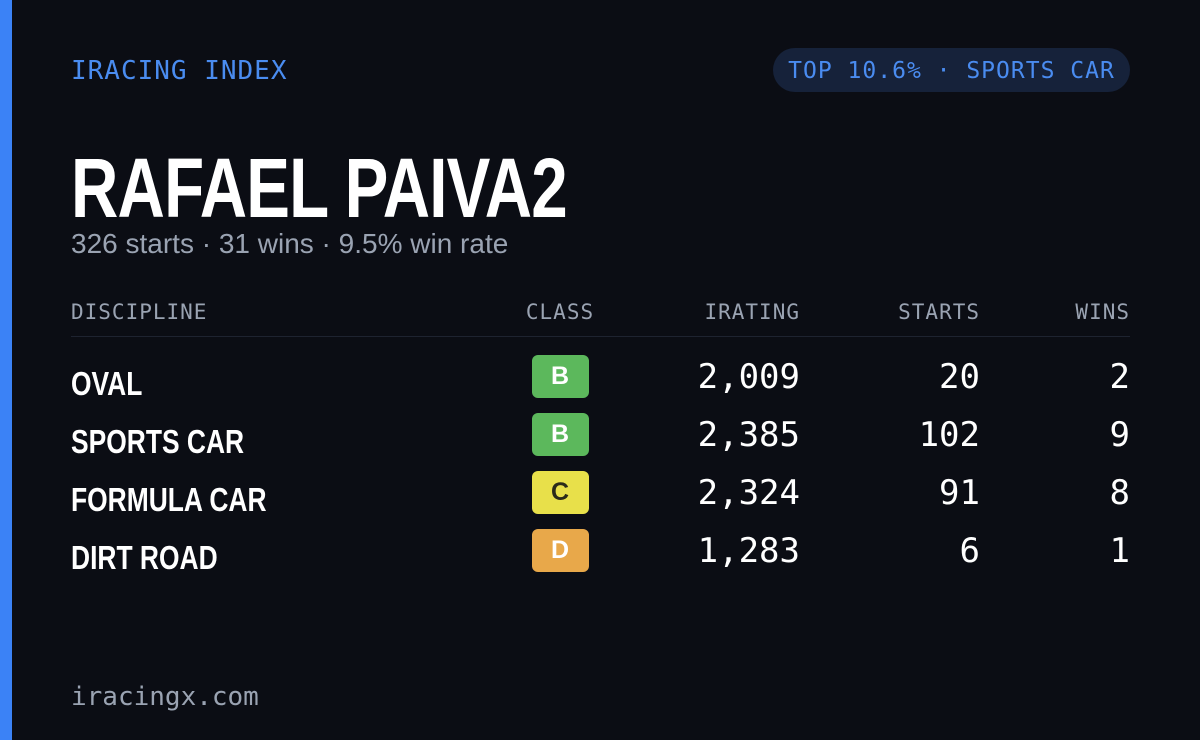  I want to click on driver-name: RAFAEL PAIVA2, so click(319, 188).